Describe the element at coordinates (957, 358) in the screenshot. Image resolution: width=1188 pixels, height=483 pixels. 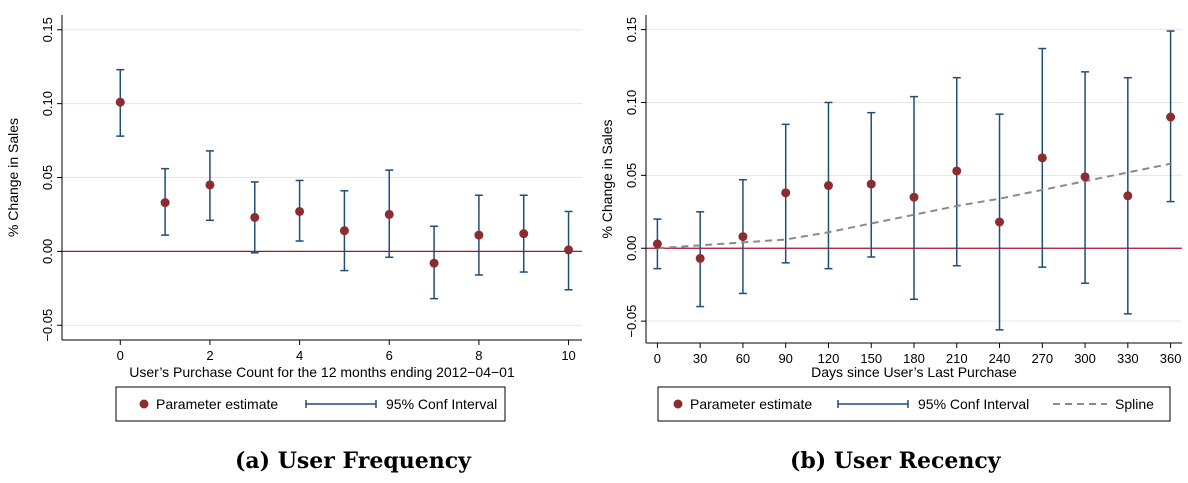
I see `x-tick-label: 210` at that location.